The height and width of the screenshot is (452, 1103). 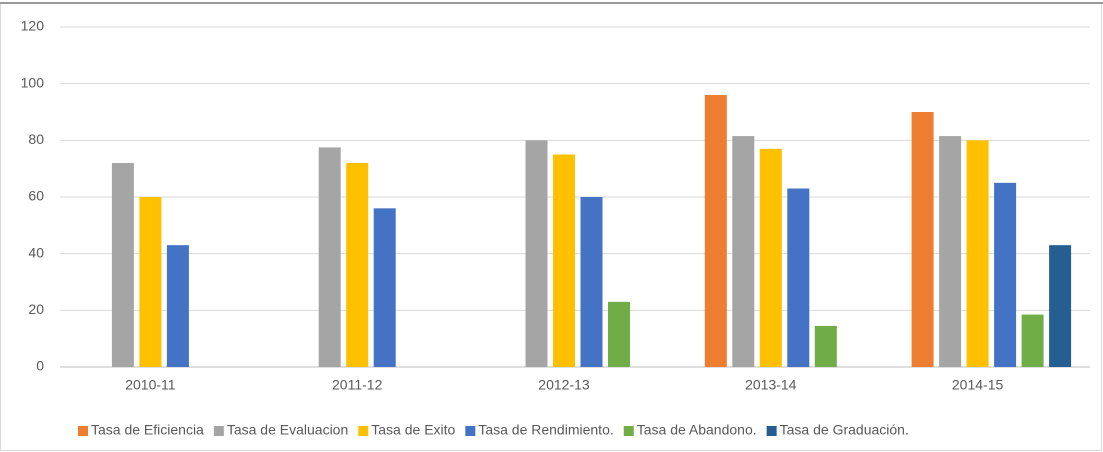 What do you see at coordinates (357, 385) in the screenshot?
I see `x-tick-label: 2011-12` at bounding box center [357, 385].